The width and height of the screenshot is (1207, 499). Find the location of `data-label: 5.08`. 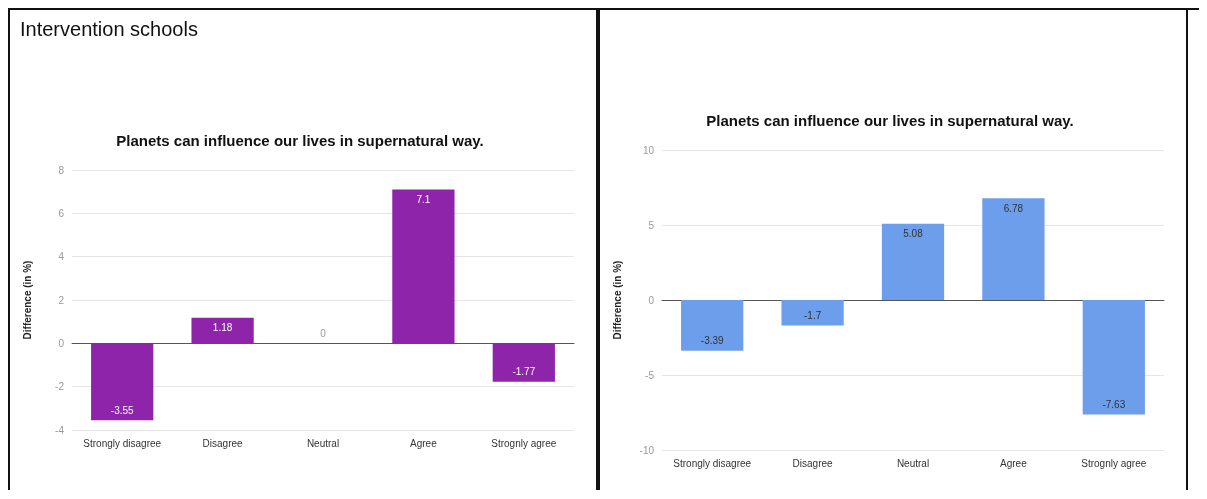

data-label: 5.08 is located at coordinates (913, 234).